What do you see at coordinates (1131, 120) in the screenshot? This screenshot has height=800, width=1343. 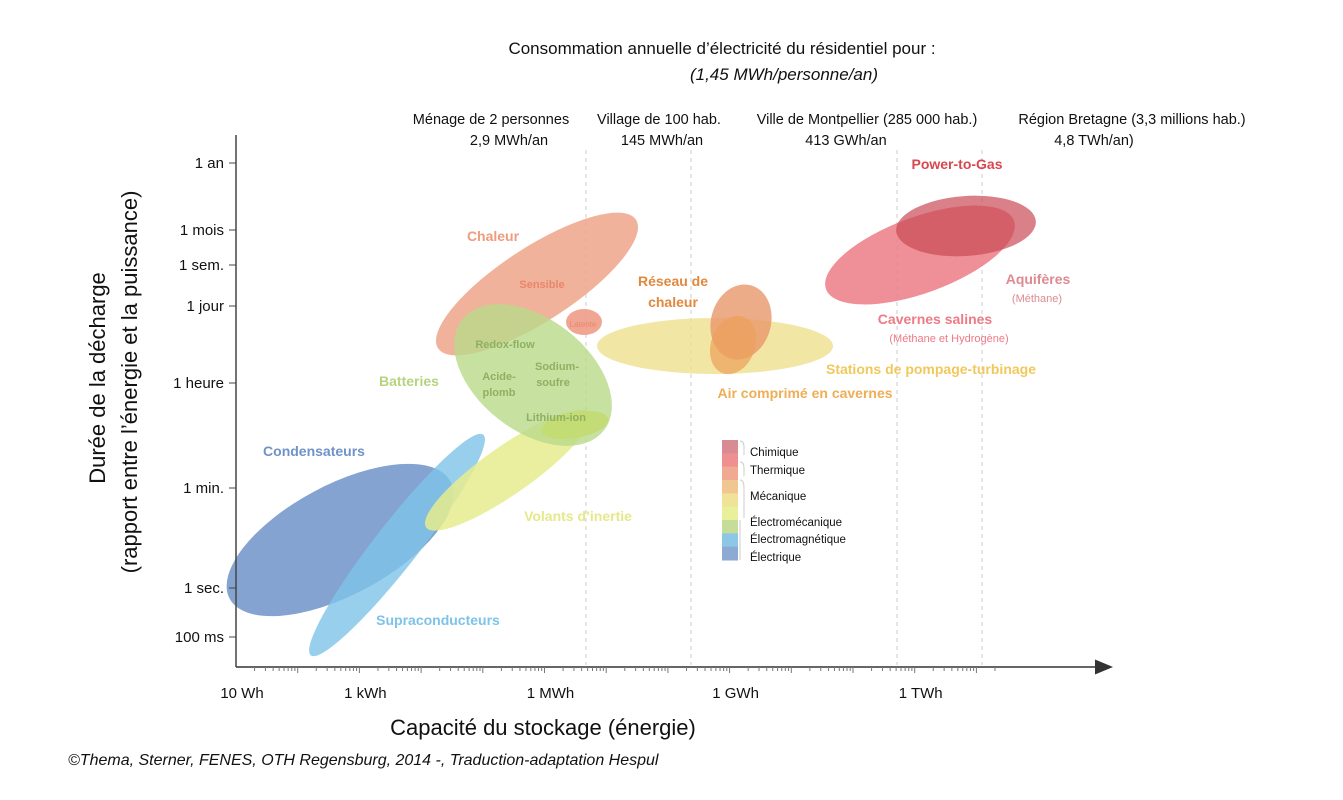 I see `ref-name: Région Bretagne (3,3 millions hab.)` at bounding box center [1131, 120].